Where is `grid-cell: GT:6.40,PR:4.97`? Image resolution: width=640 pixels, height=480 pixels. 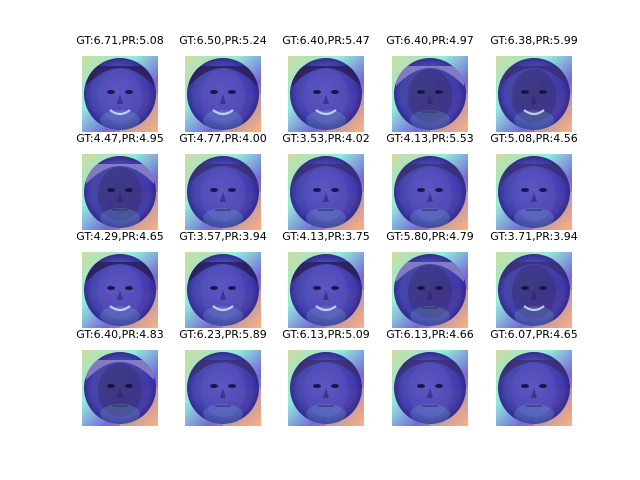
grid-cell: GT:6.40,PR:4.97 is located at coordinates (430, 86).